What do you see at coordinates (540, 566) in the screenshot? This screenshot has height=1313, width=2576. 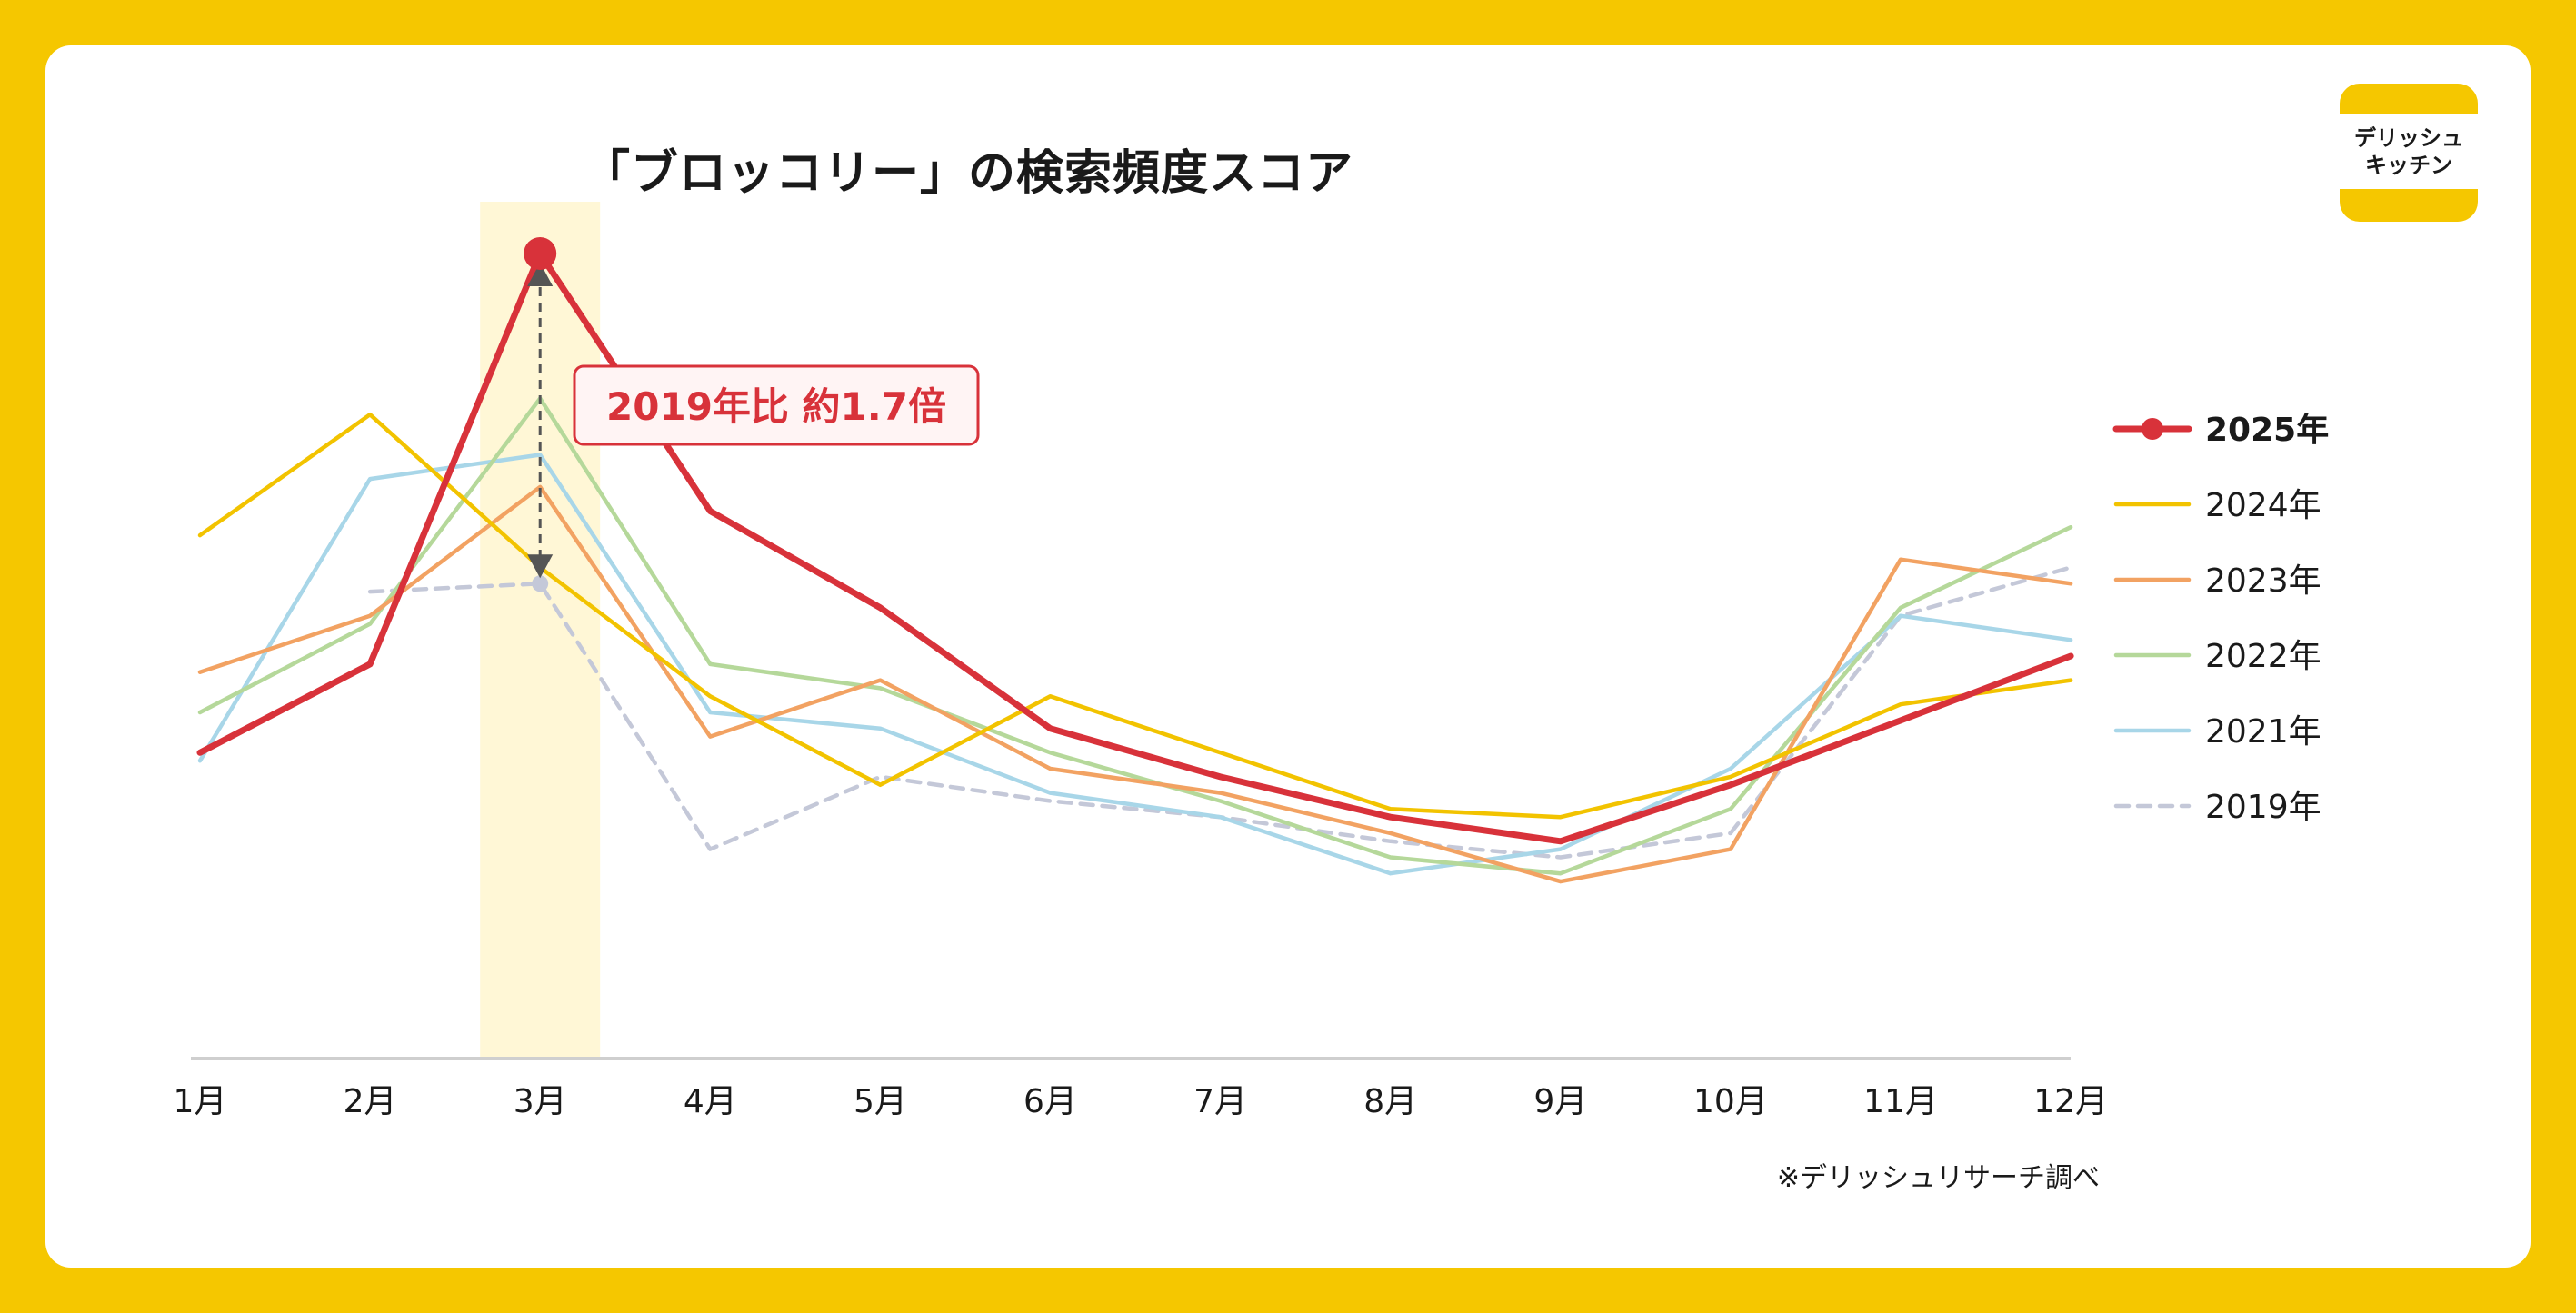 I see `annotation-arrow-head-down` at bounding box center [540, 566].